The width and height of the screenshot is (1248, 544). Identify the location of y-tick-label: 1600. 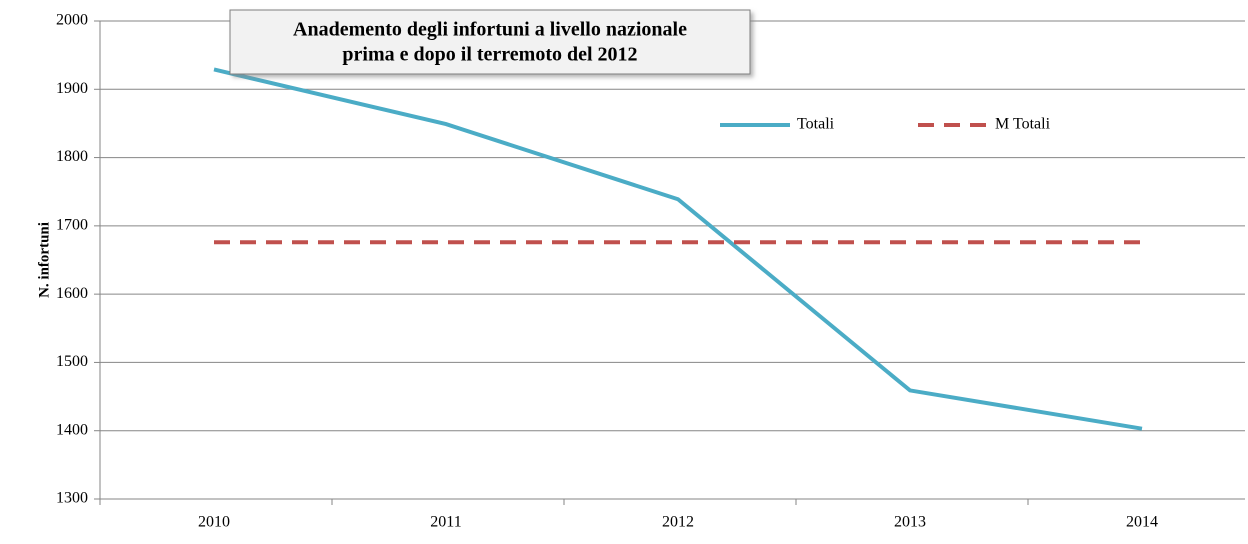
(72, 293).